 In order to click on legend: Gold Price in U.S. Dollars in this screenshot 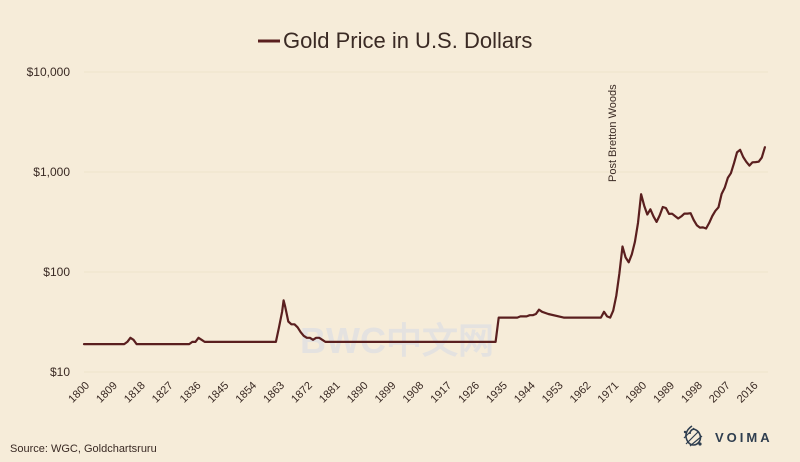, I will do `click(395, 40)`.